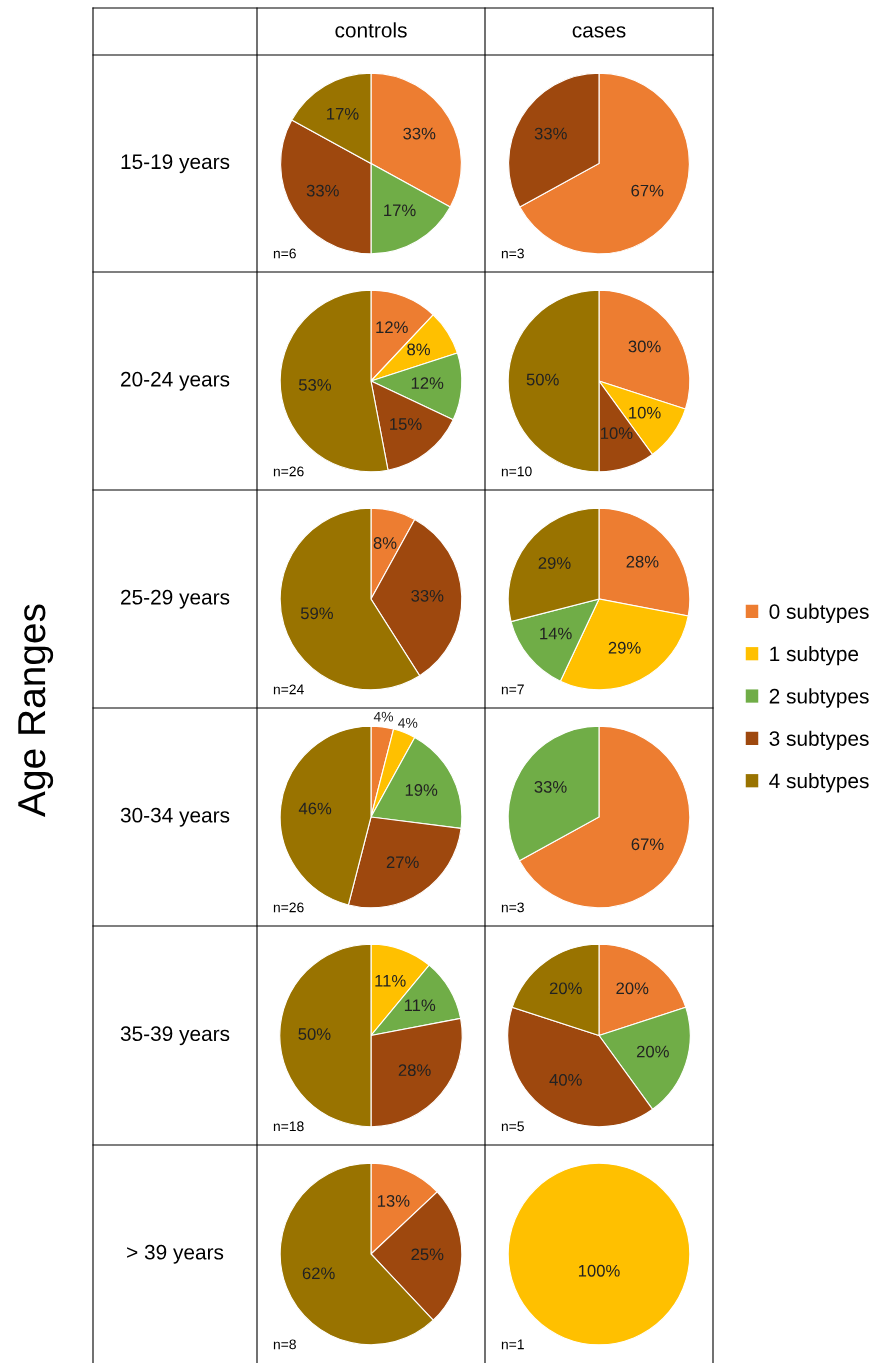 This screenshot has width=880, height=1363. I want to click on text: n=1, so click(512, 1344).